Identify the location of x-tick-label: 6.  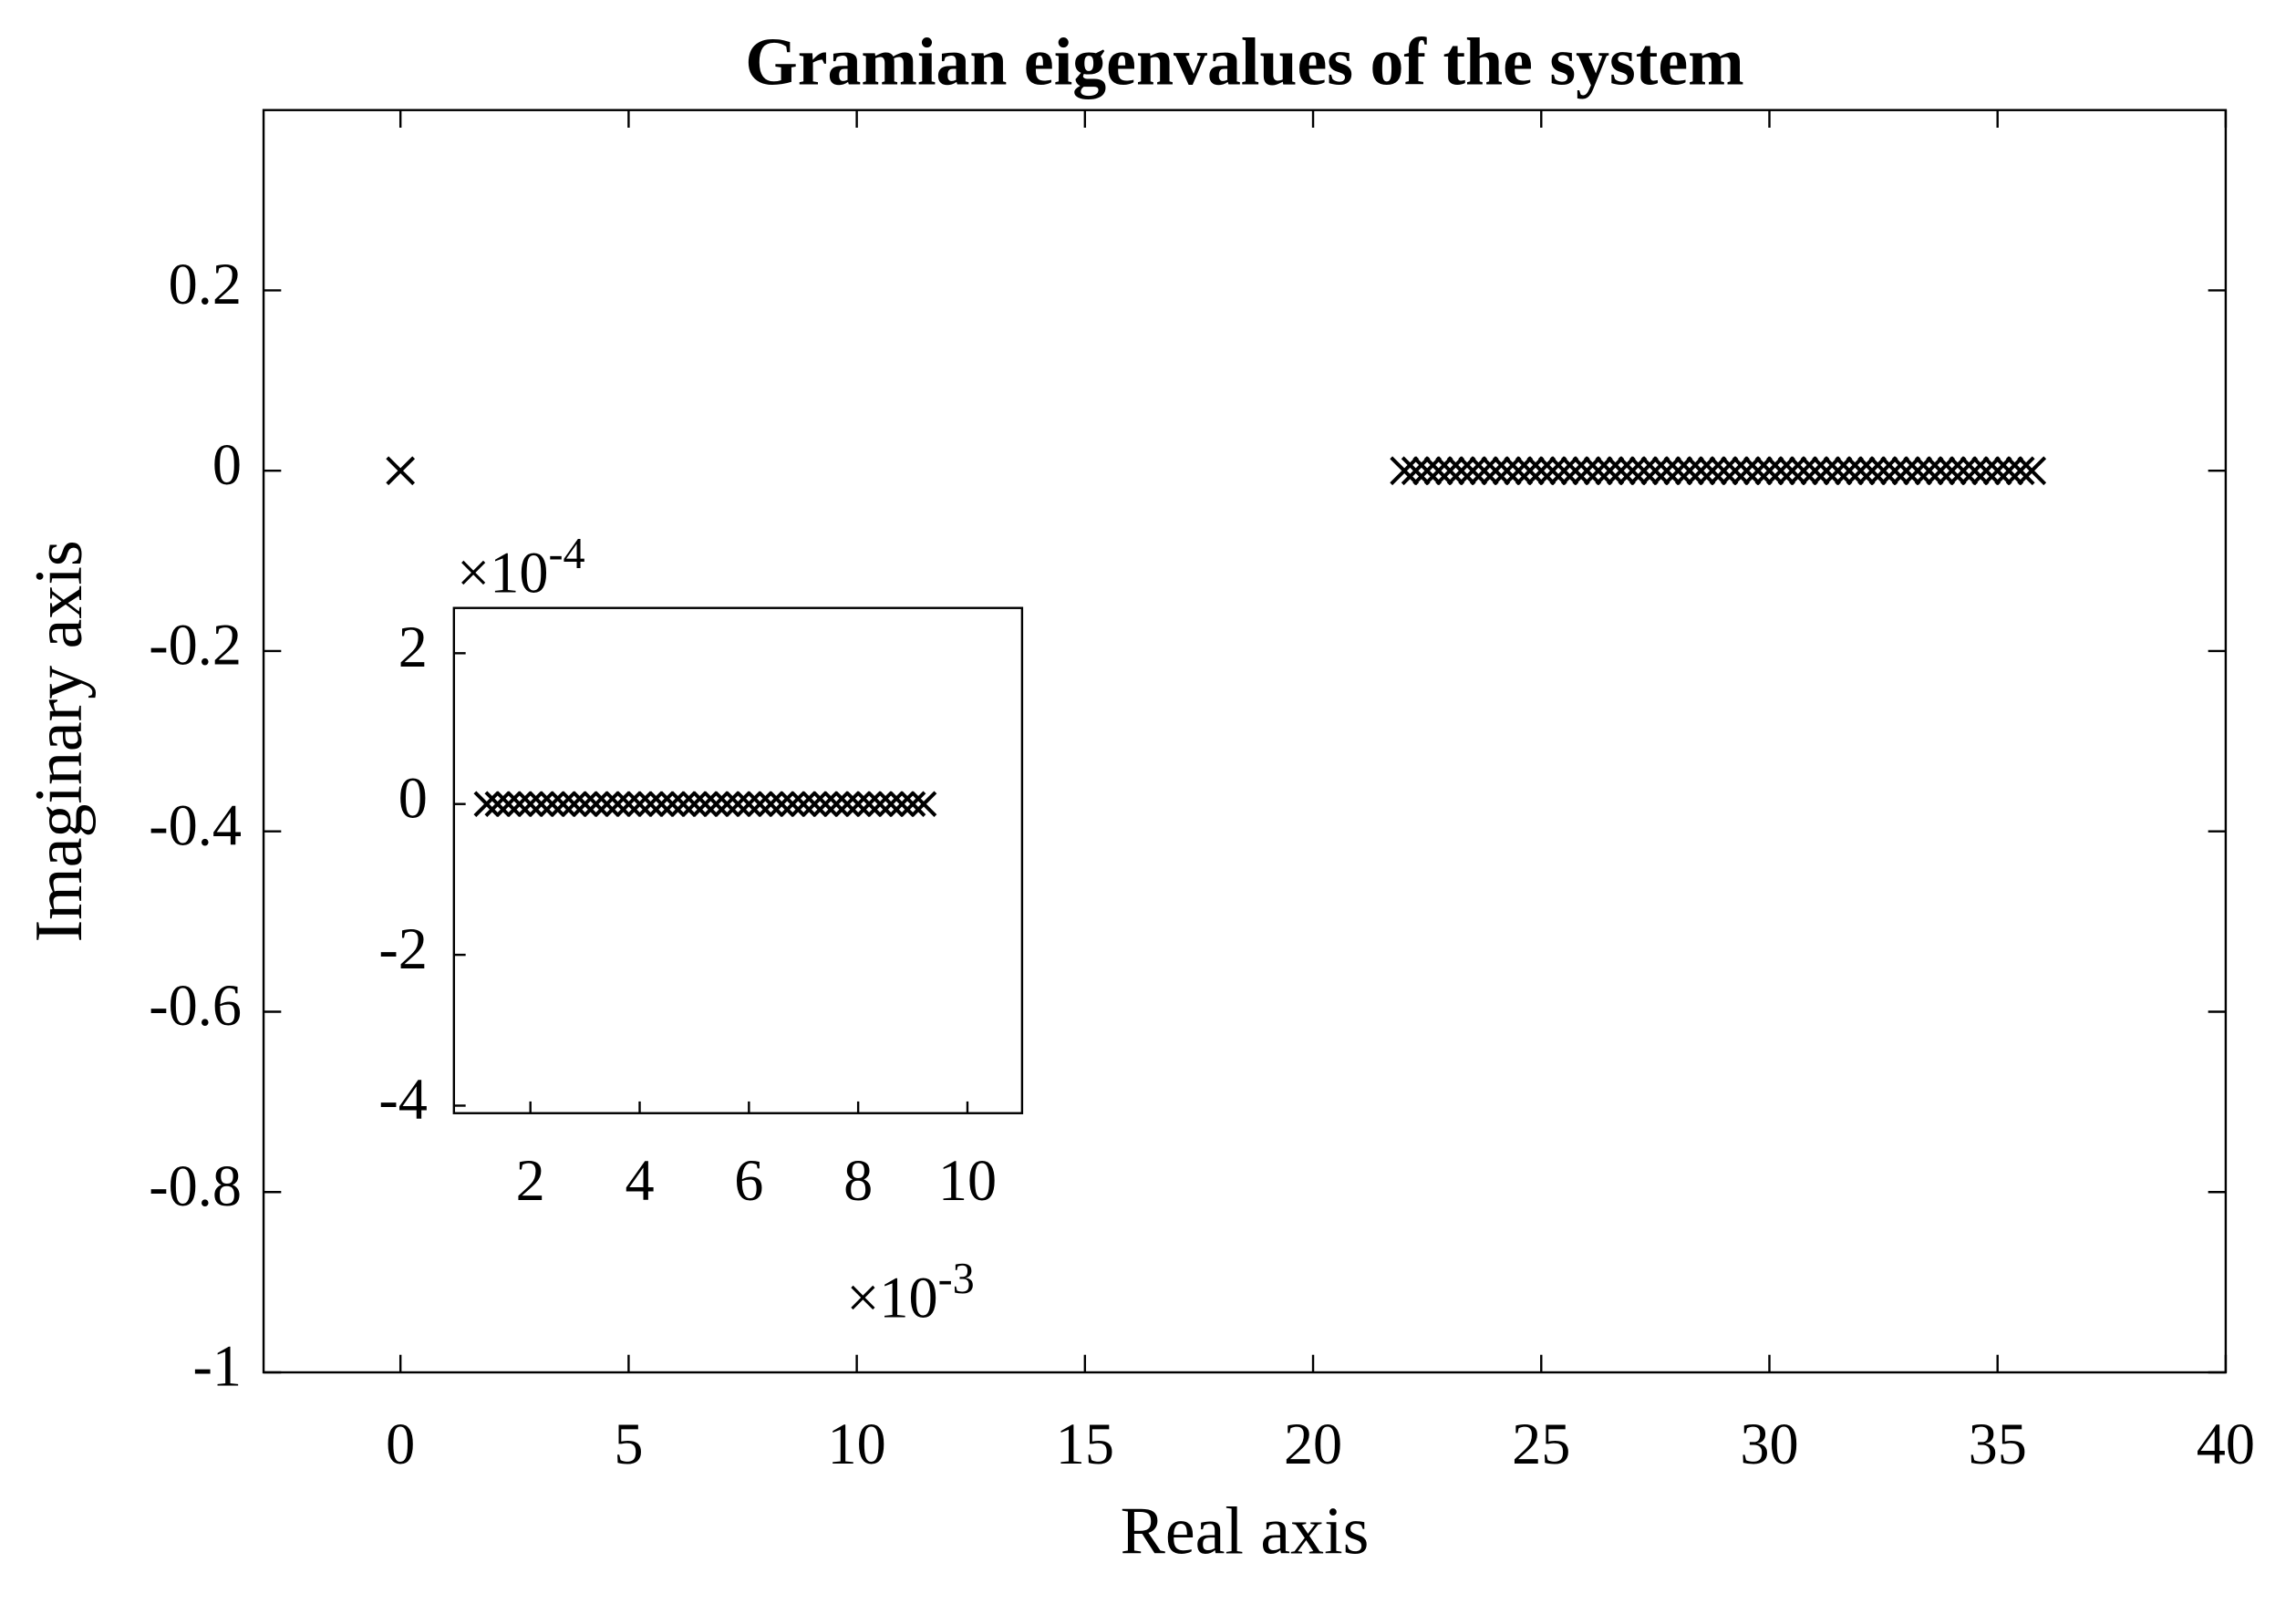
(748, 1181).